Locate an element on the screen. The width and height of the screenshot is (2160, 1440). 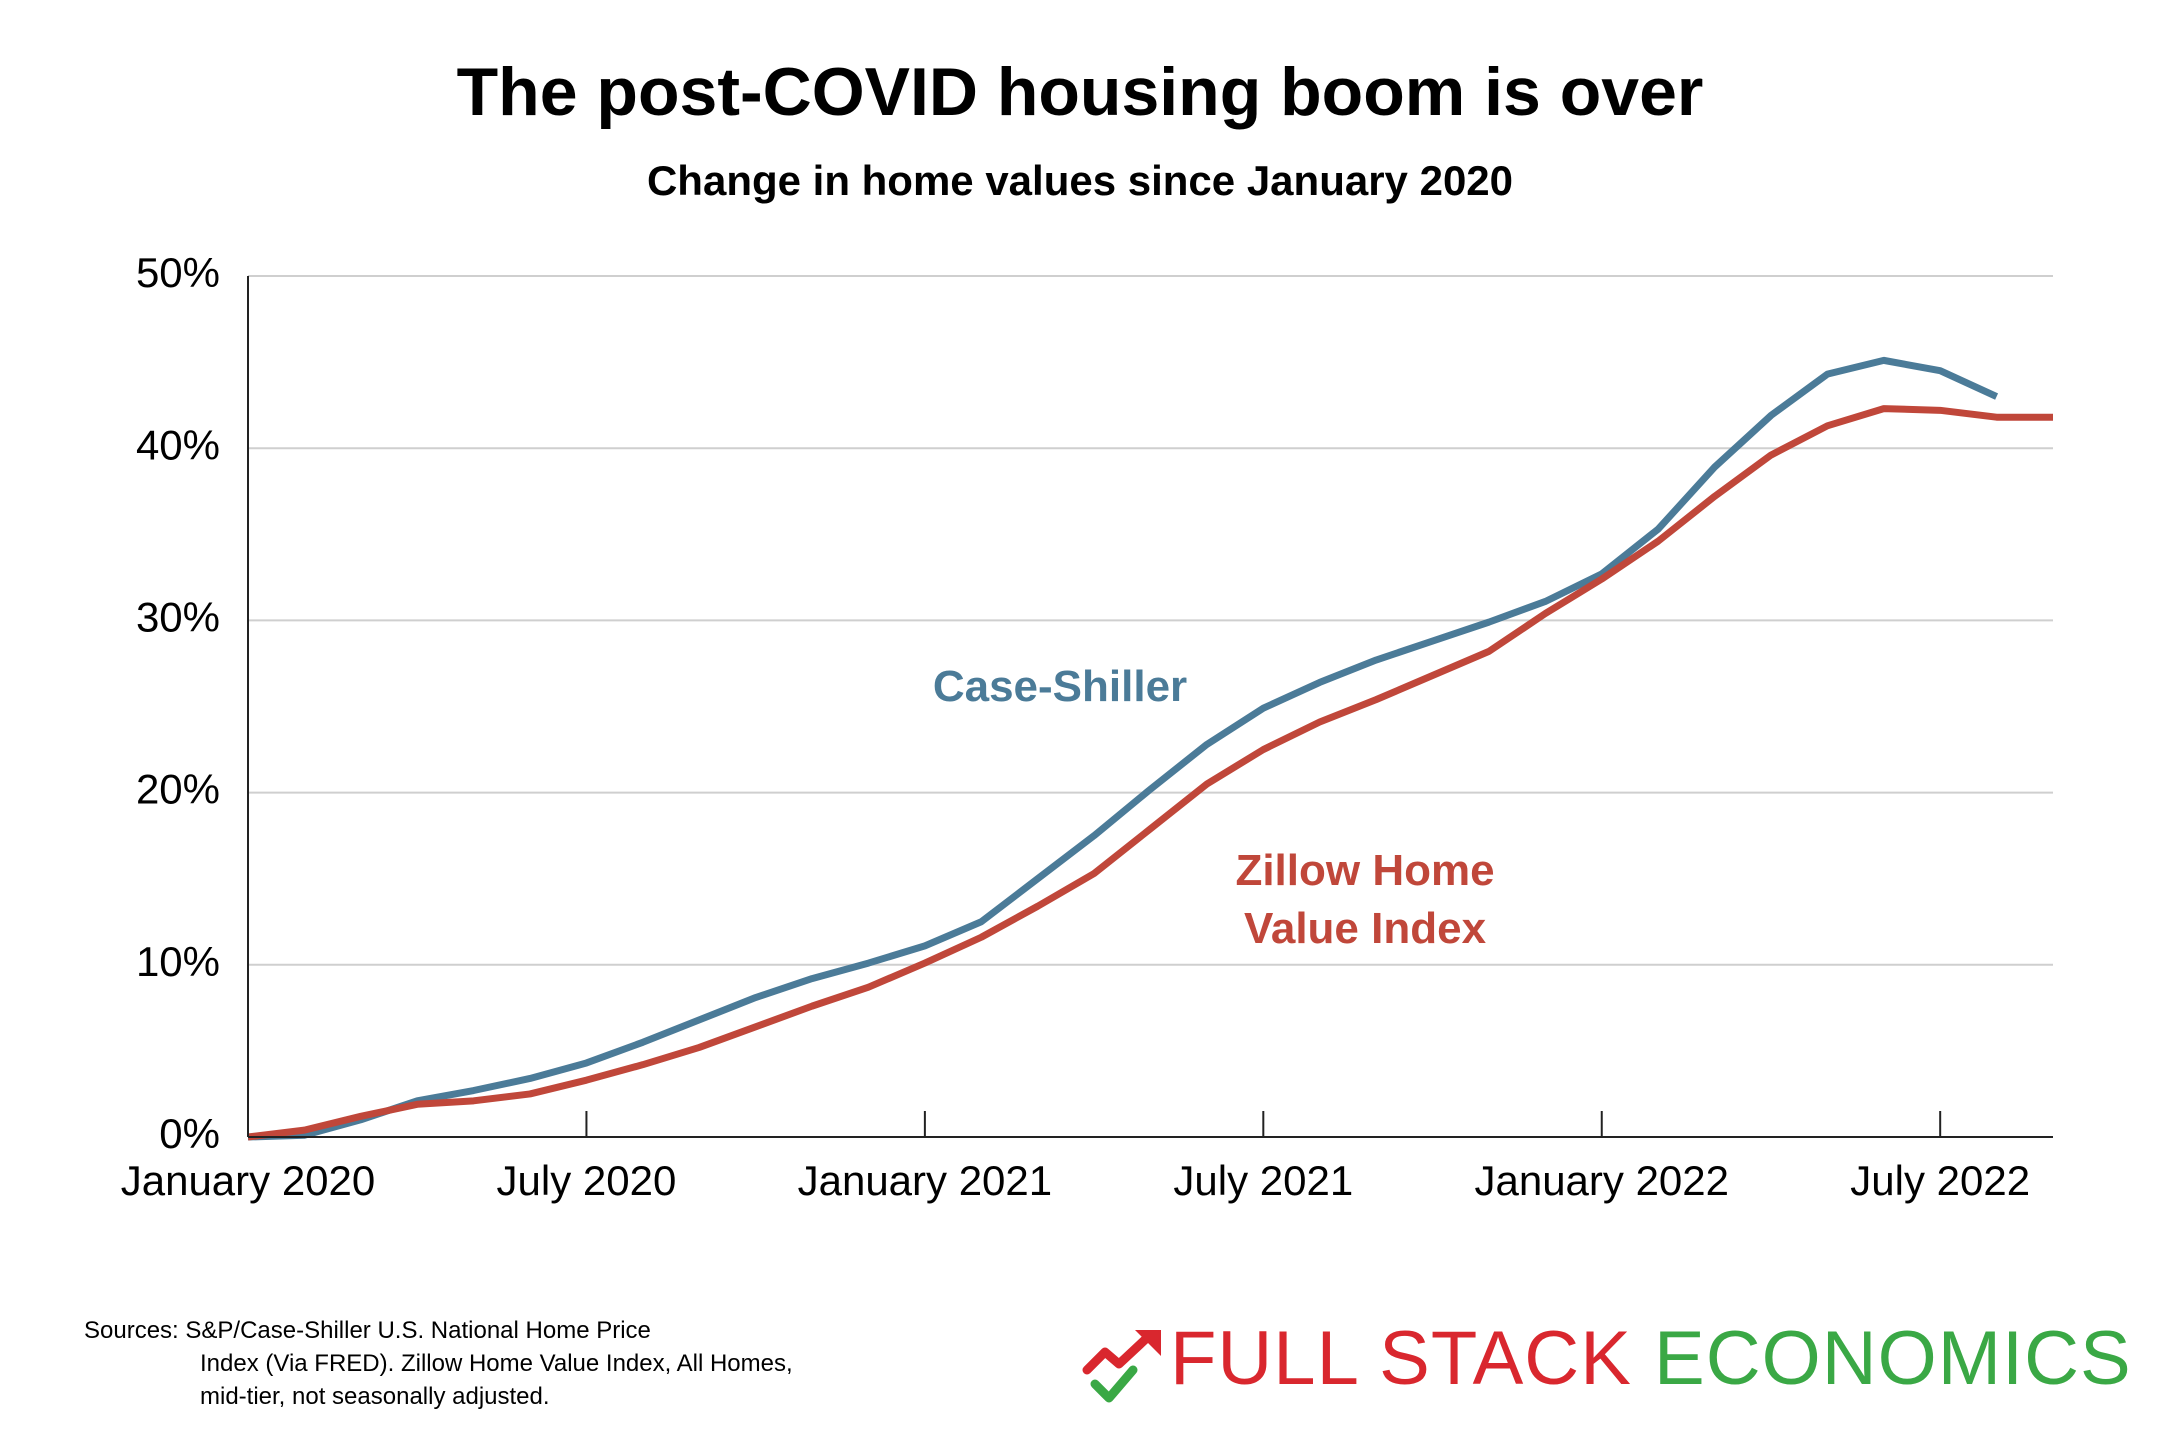
y-tick-label: 50% is located at coordinates (178, 272).